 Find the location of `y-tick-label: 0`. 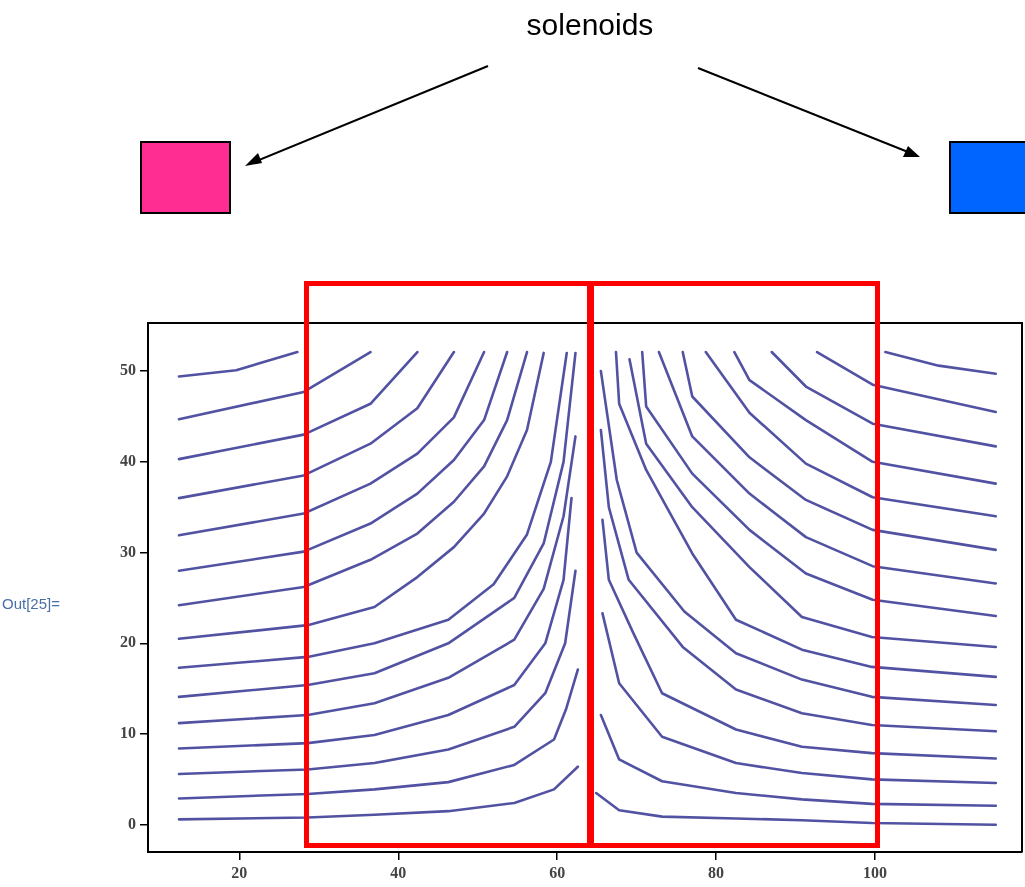

y-tick-label: 0 is located at coordinates (132, 823).